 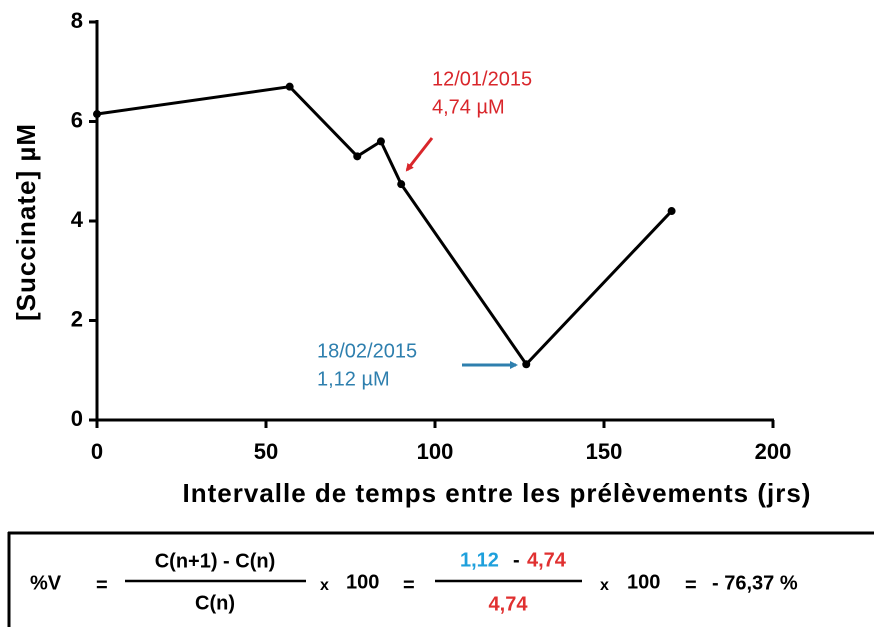 I want to click on formula-text: -, so click(x=516, y=560).